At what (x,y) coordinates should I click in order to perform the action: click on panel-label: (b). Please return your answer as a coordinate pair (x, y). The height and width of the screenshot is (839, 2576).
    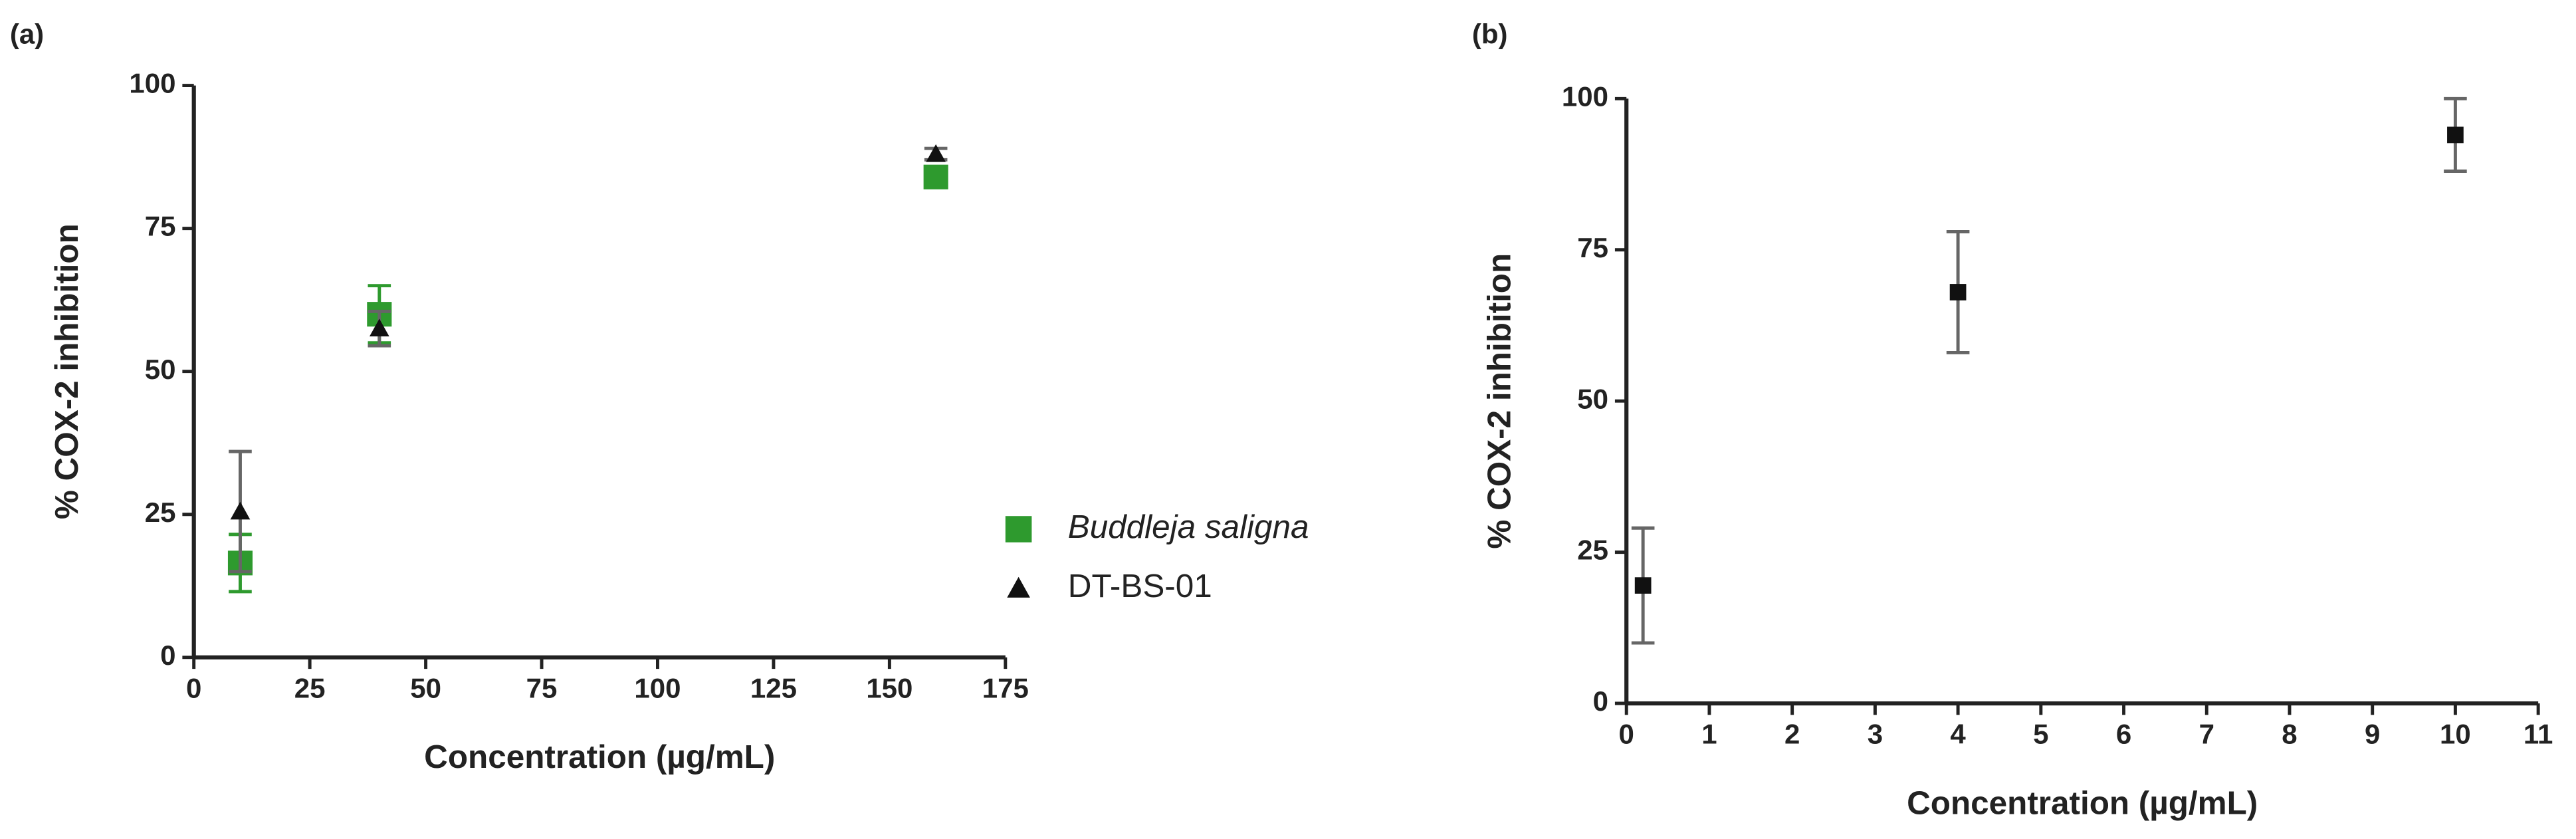
    Looking at the image, I should click on (1490, 34).